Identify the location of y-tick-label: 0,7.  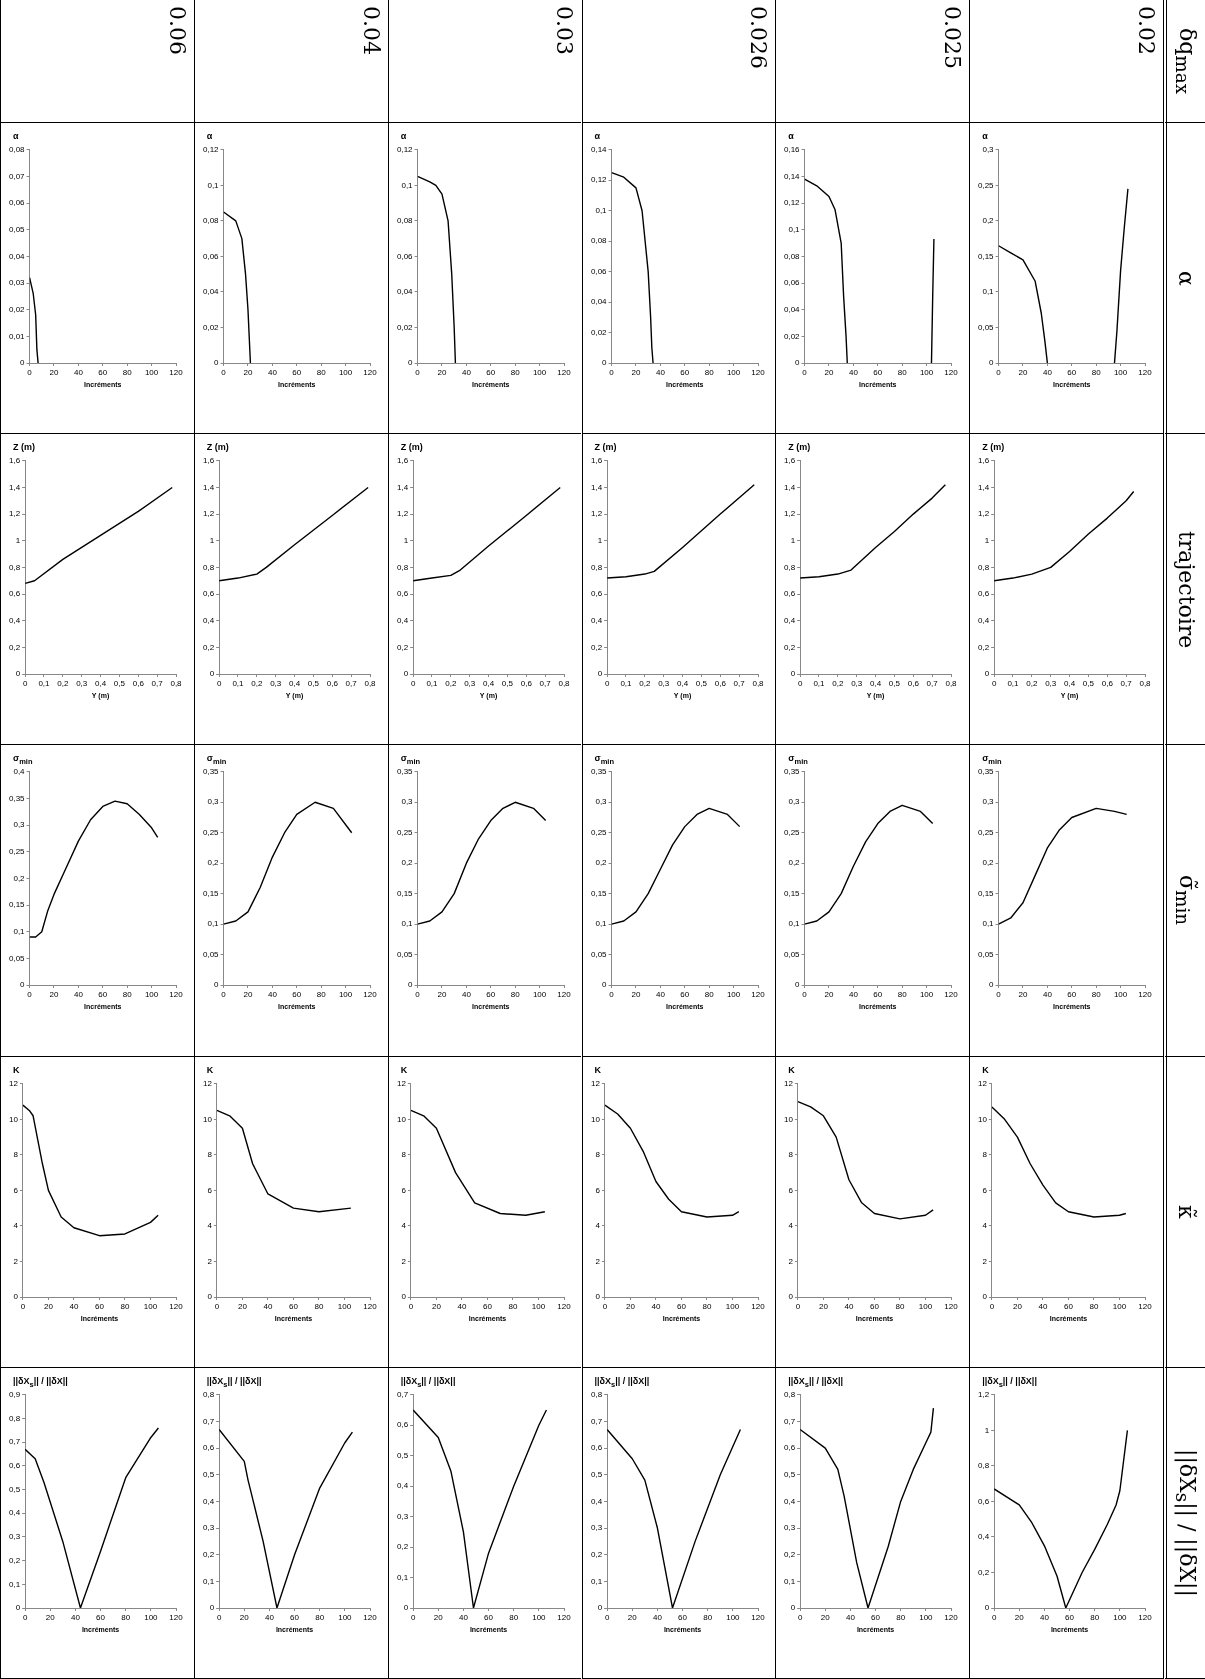
(208, 1421).